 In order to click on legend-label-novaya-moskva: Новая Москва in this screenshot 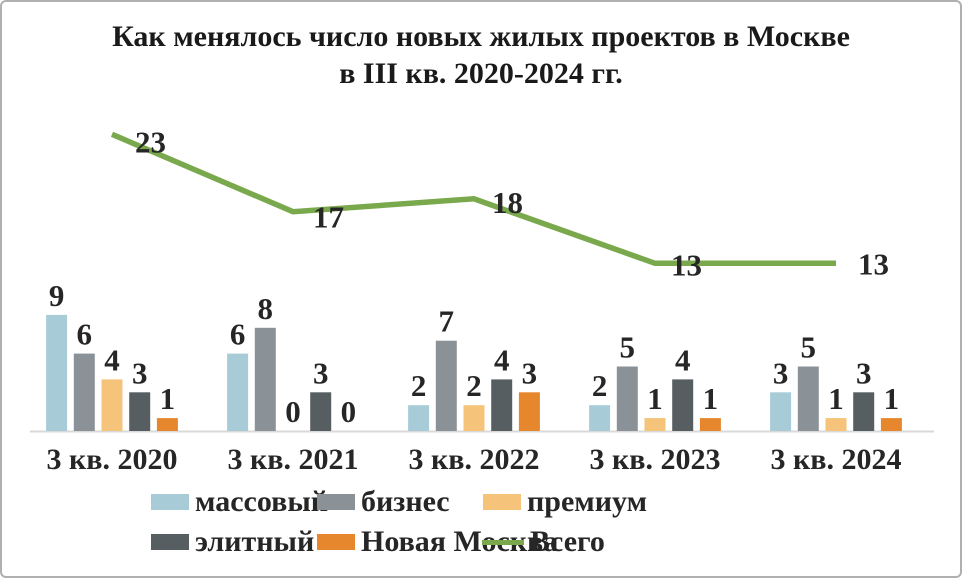, I will do `click(460, 541)`.